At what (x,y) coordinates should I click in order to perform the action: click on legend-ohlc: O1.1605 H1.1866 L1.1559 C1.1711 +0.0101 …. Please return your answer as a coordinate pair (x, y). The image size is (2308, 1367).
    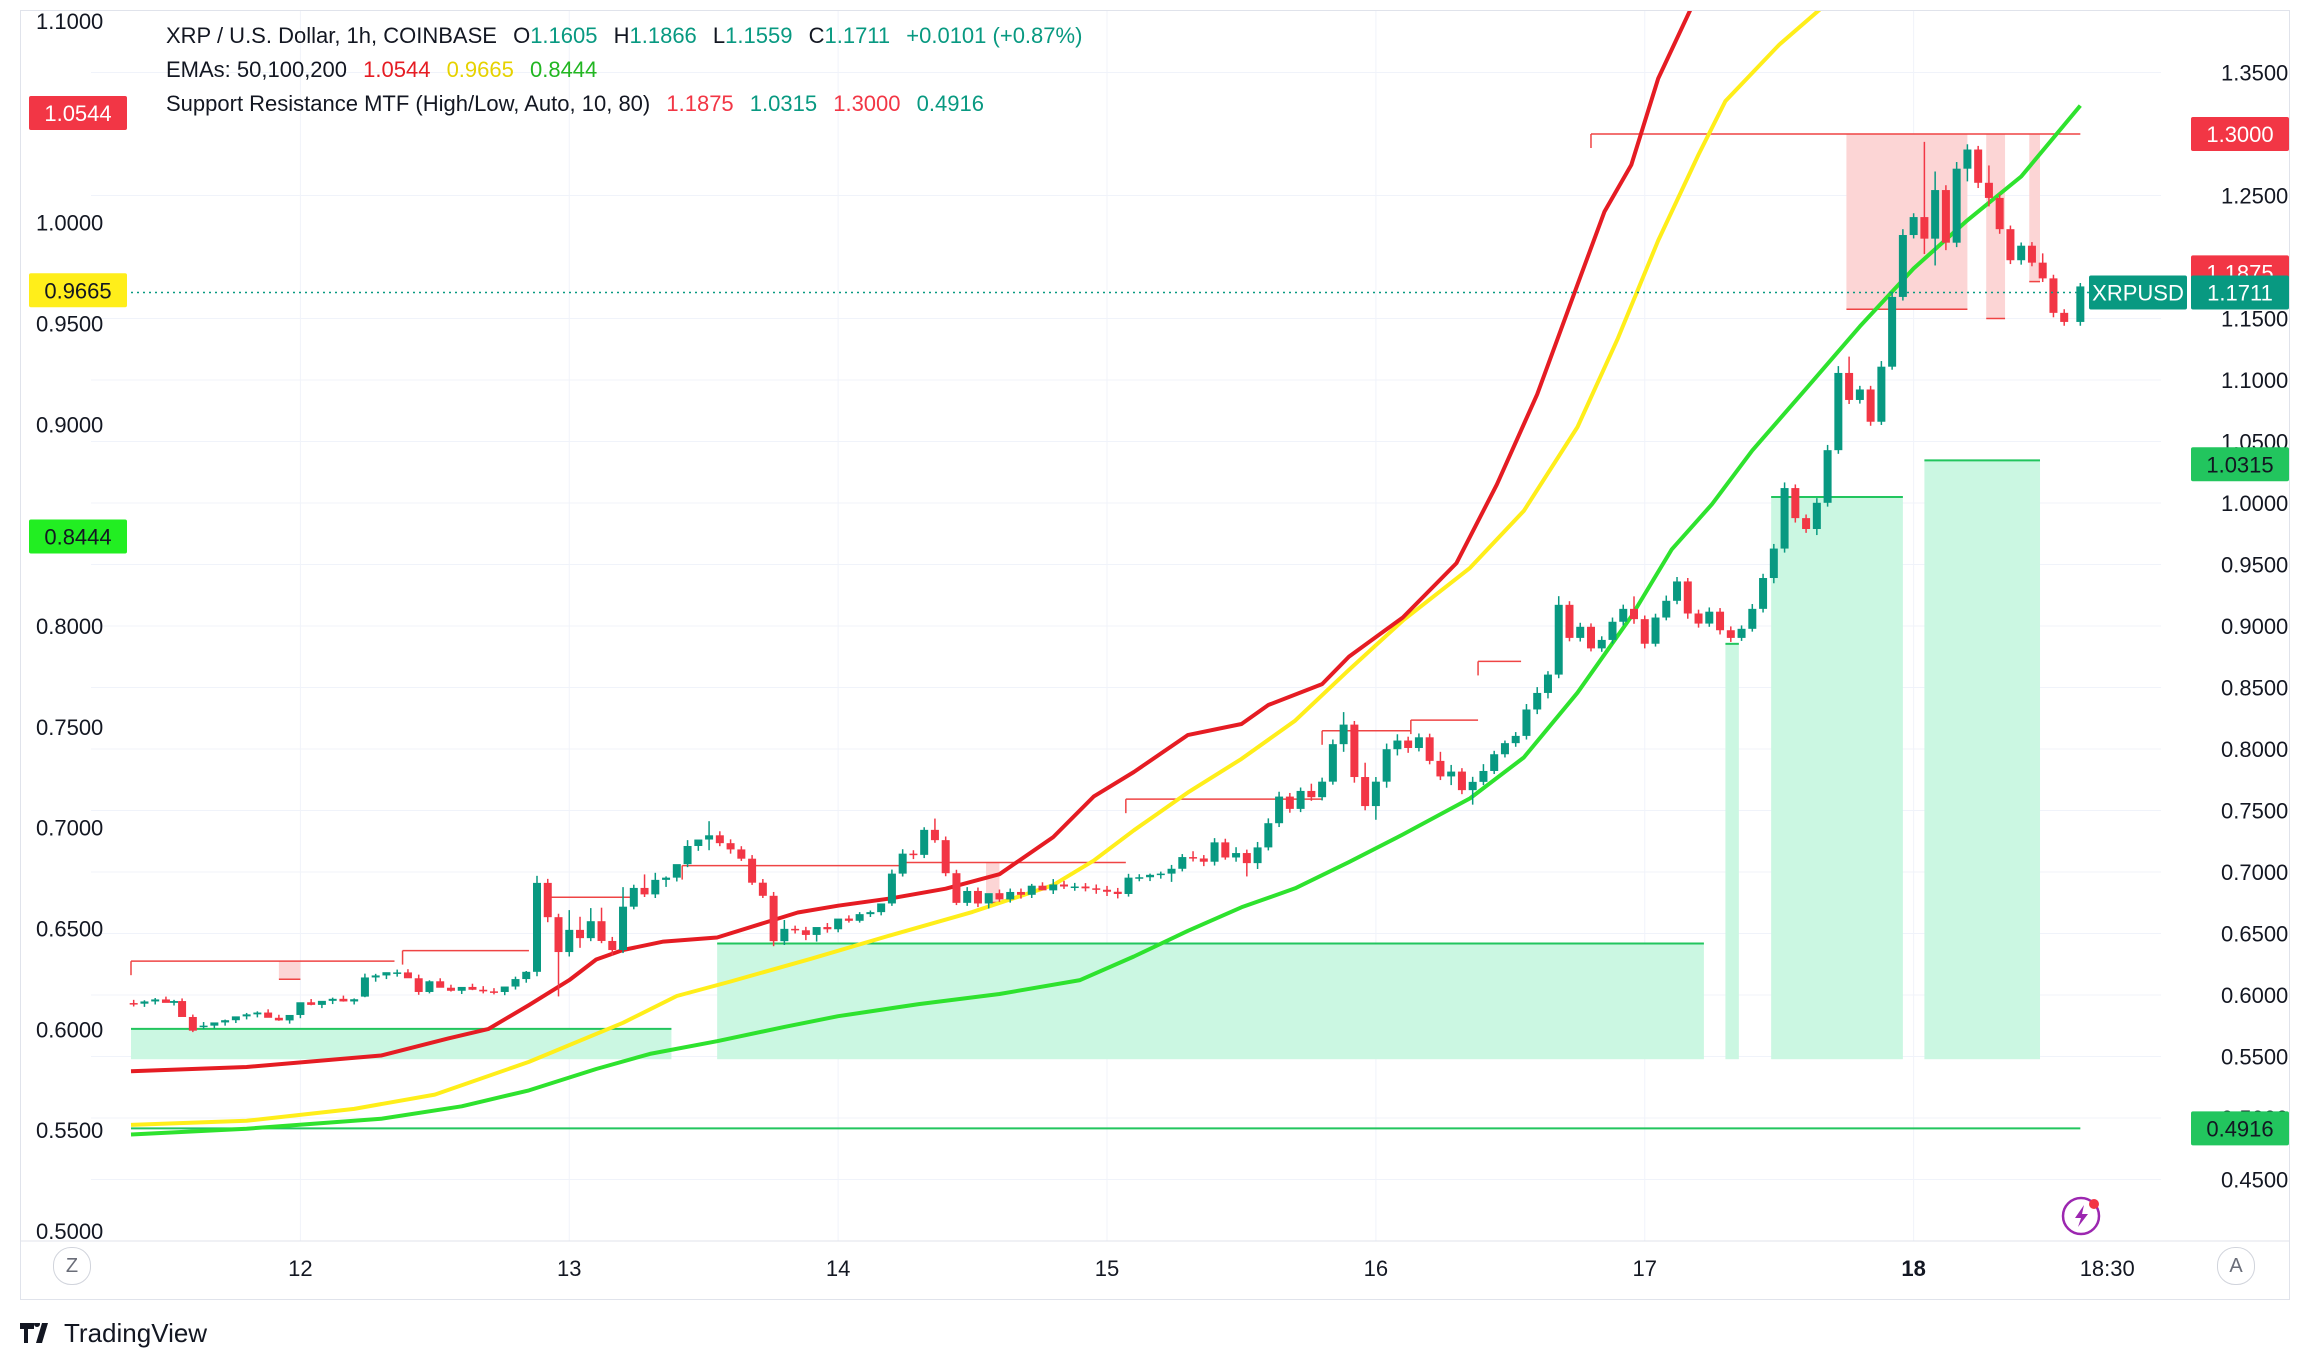
    Looking at the image, I should click on (802, 35).